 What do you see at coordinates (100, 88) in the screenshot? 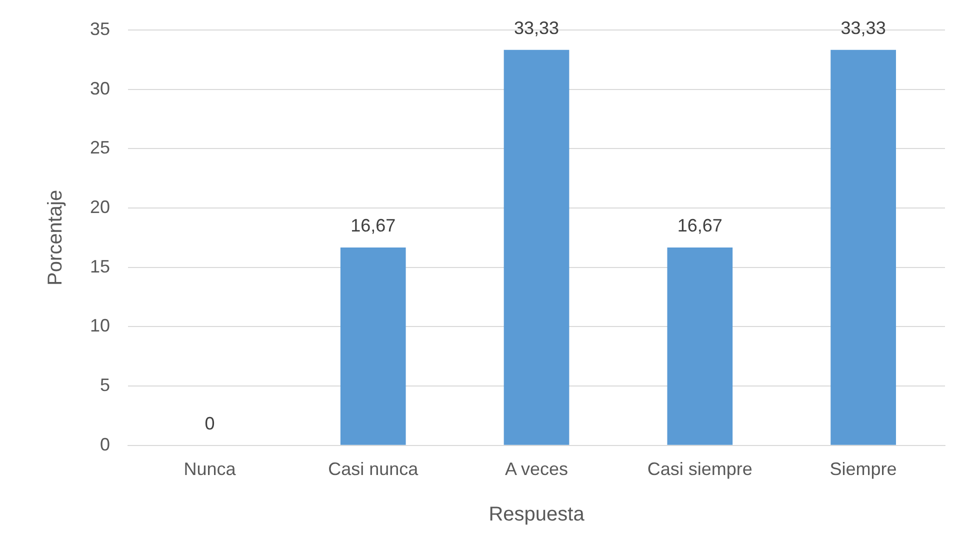
I see `y-tick-label: 30` at bounding box center [100, 88].